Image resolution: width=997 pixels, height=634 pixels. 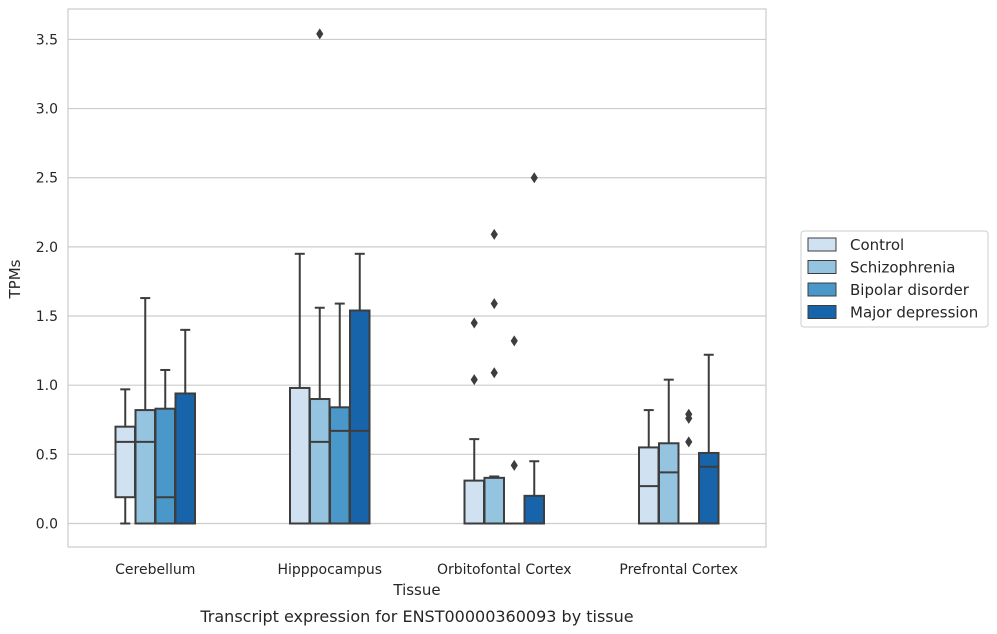 What do you see at coordinates (47, 40) in the screenshot?
I see `y-tick-label: 3.5` at bounding box center [47, 40].